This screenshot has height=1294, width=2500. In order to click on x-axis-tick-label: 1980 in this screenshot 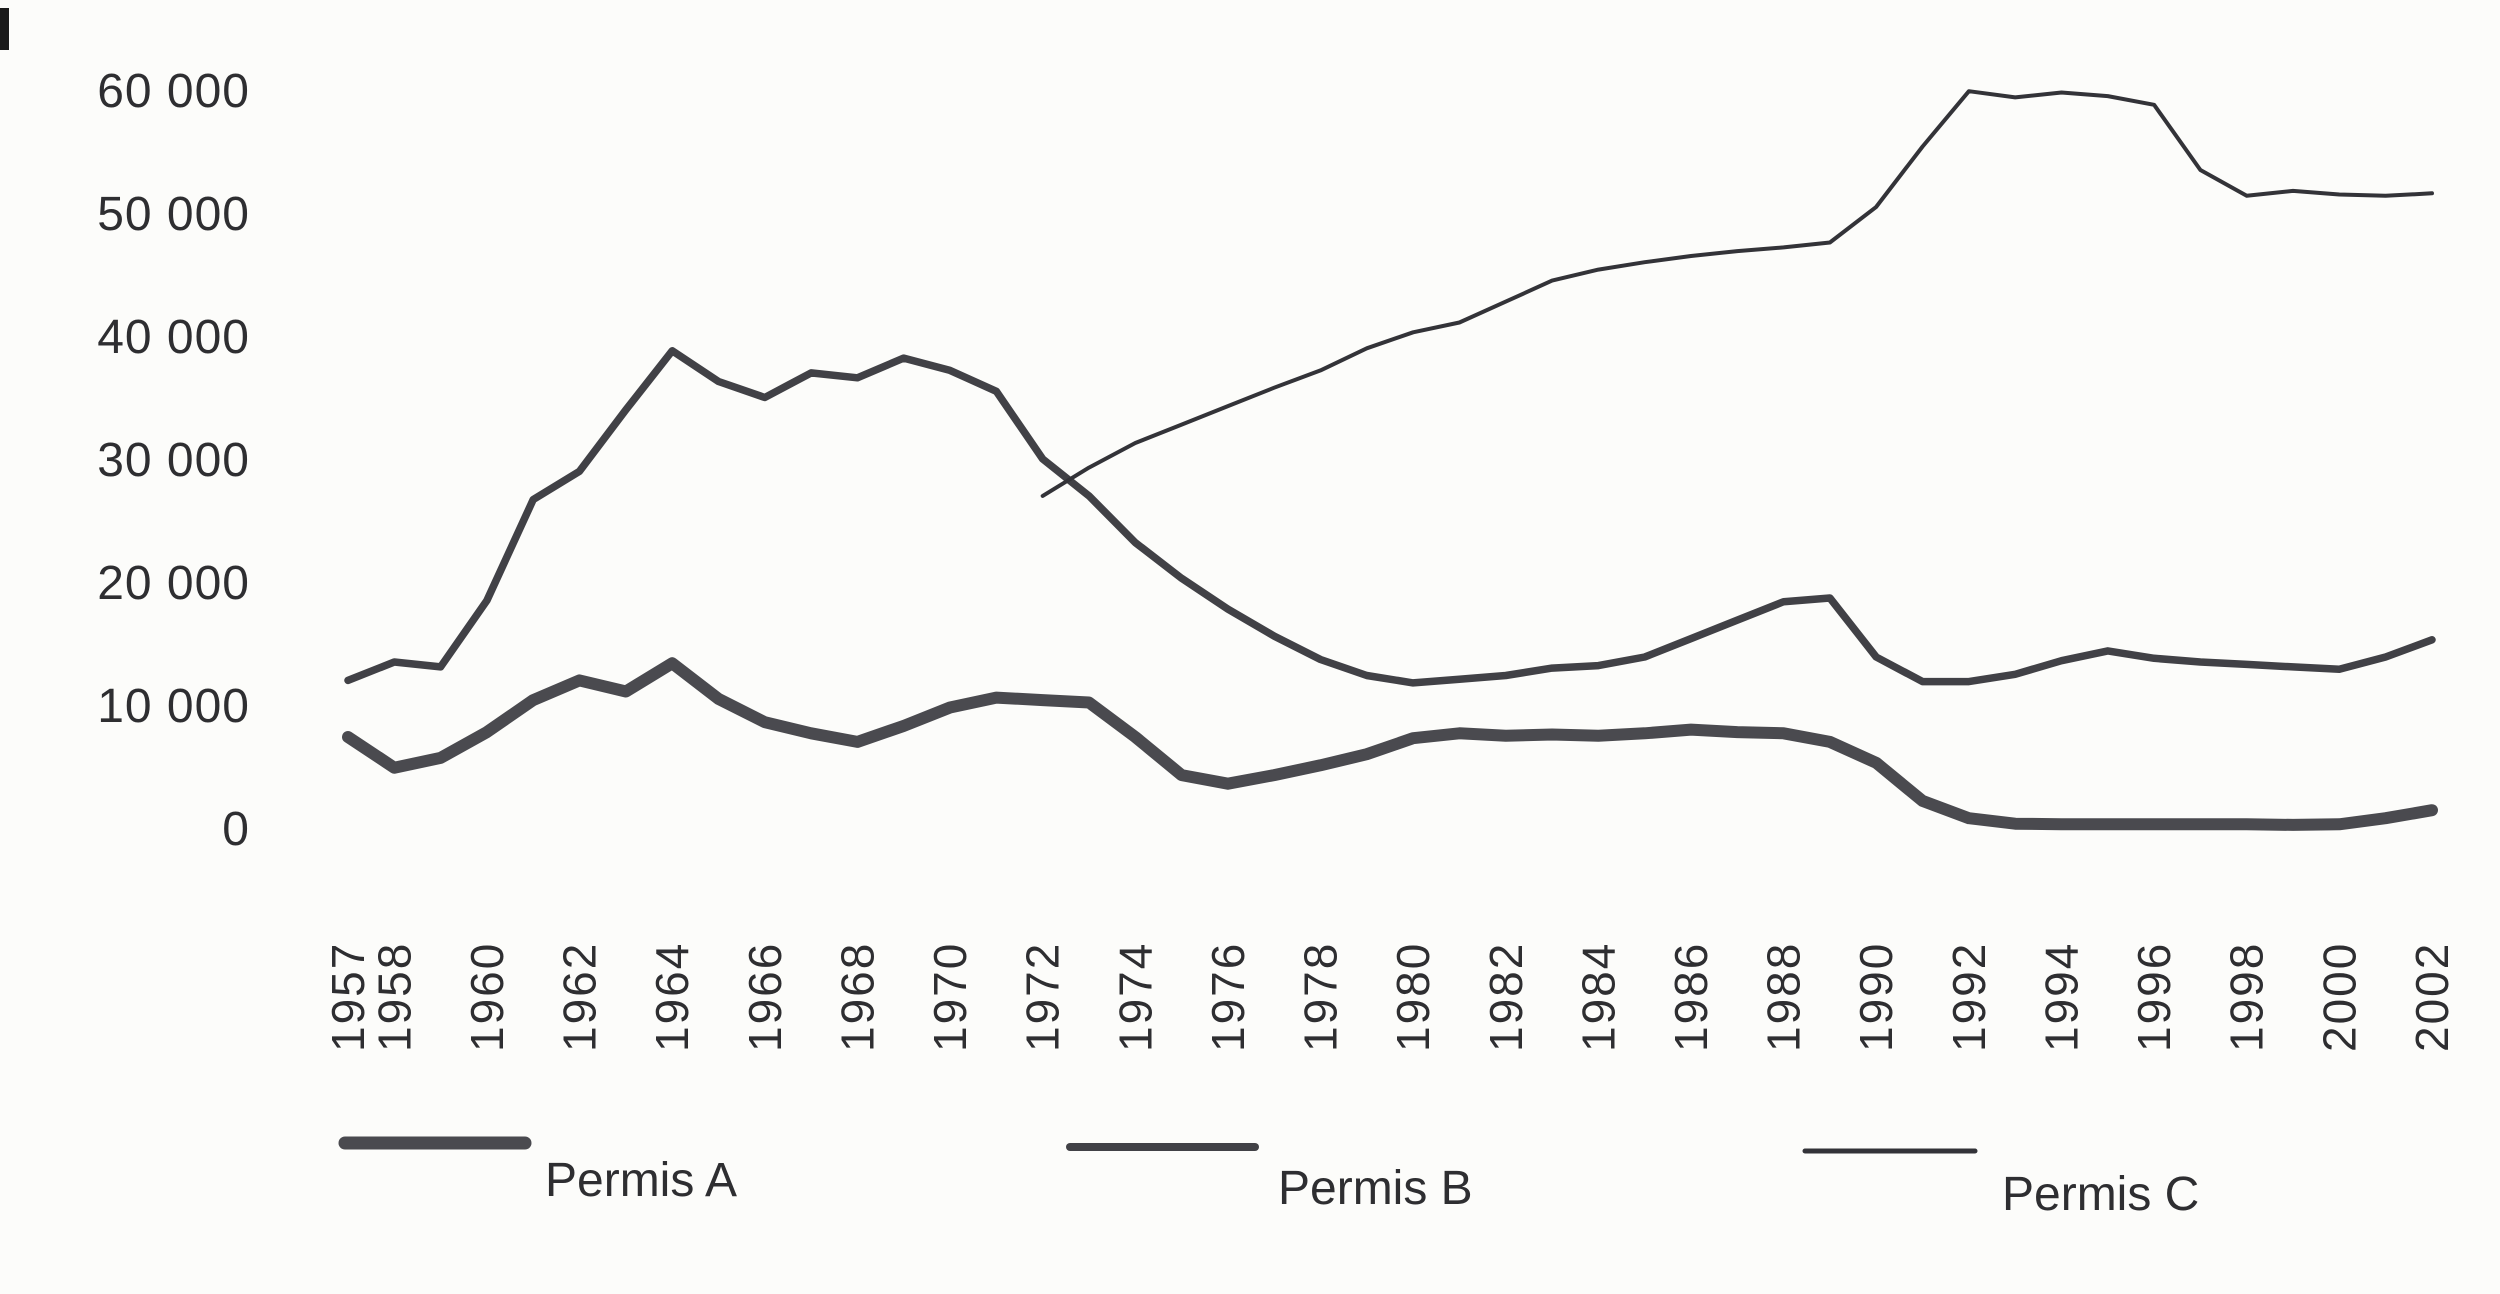, I will do `click(1413, 997)`.